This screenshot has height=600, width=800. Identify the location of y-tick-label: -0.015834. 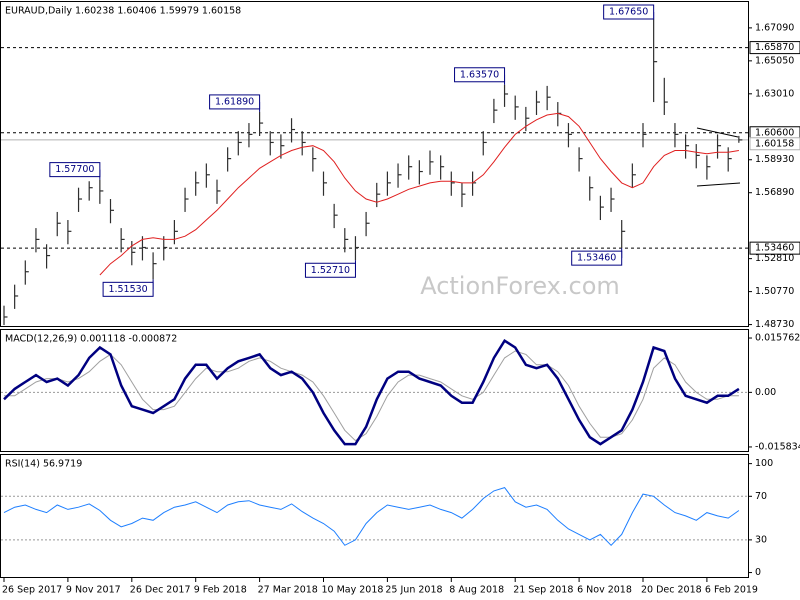
(777, 446).